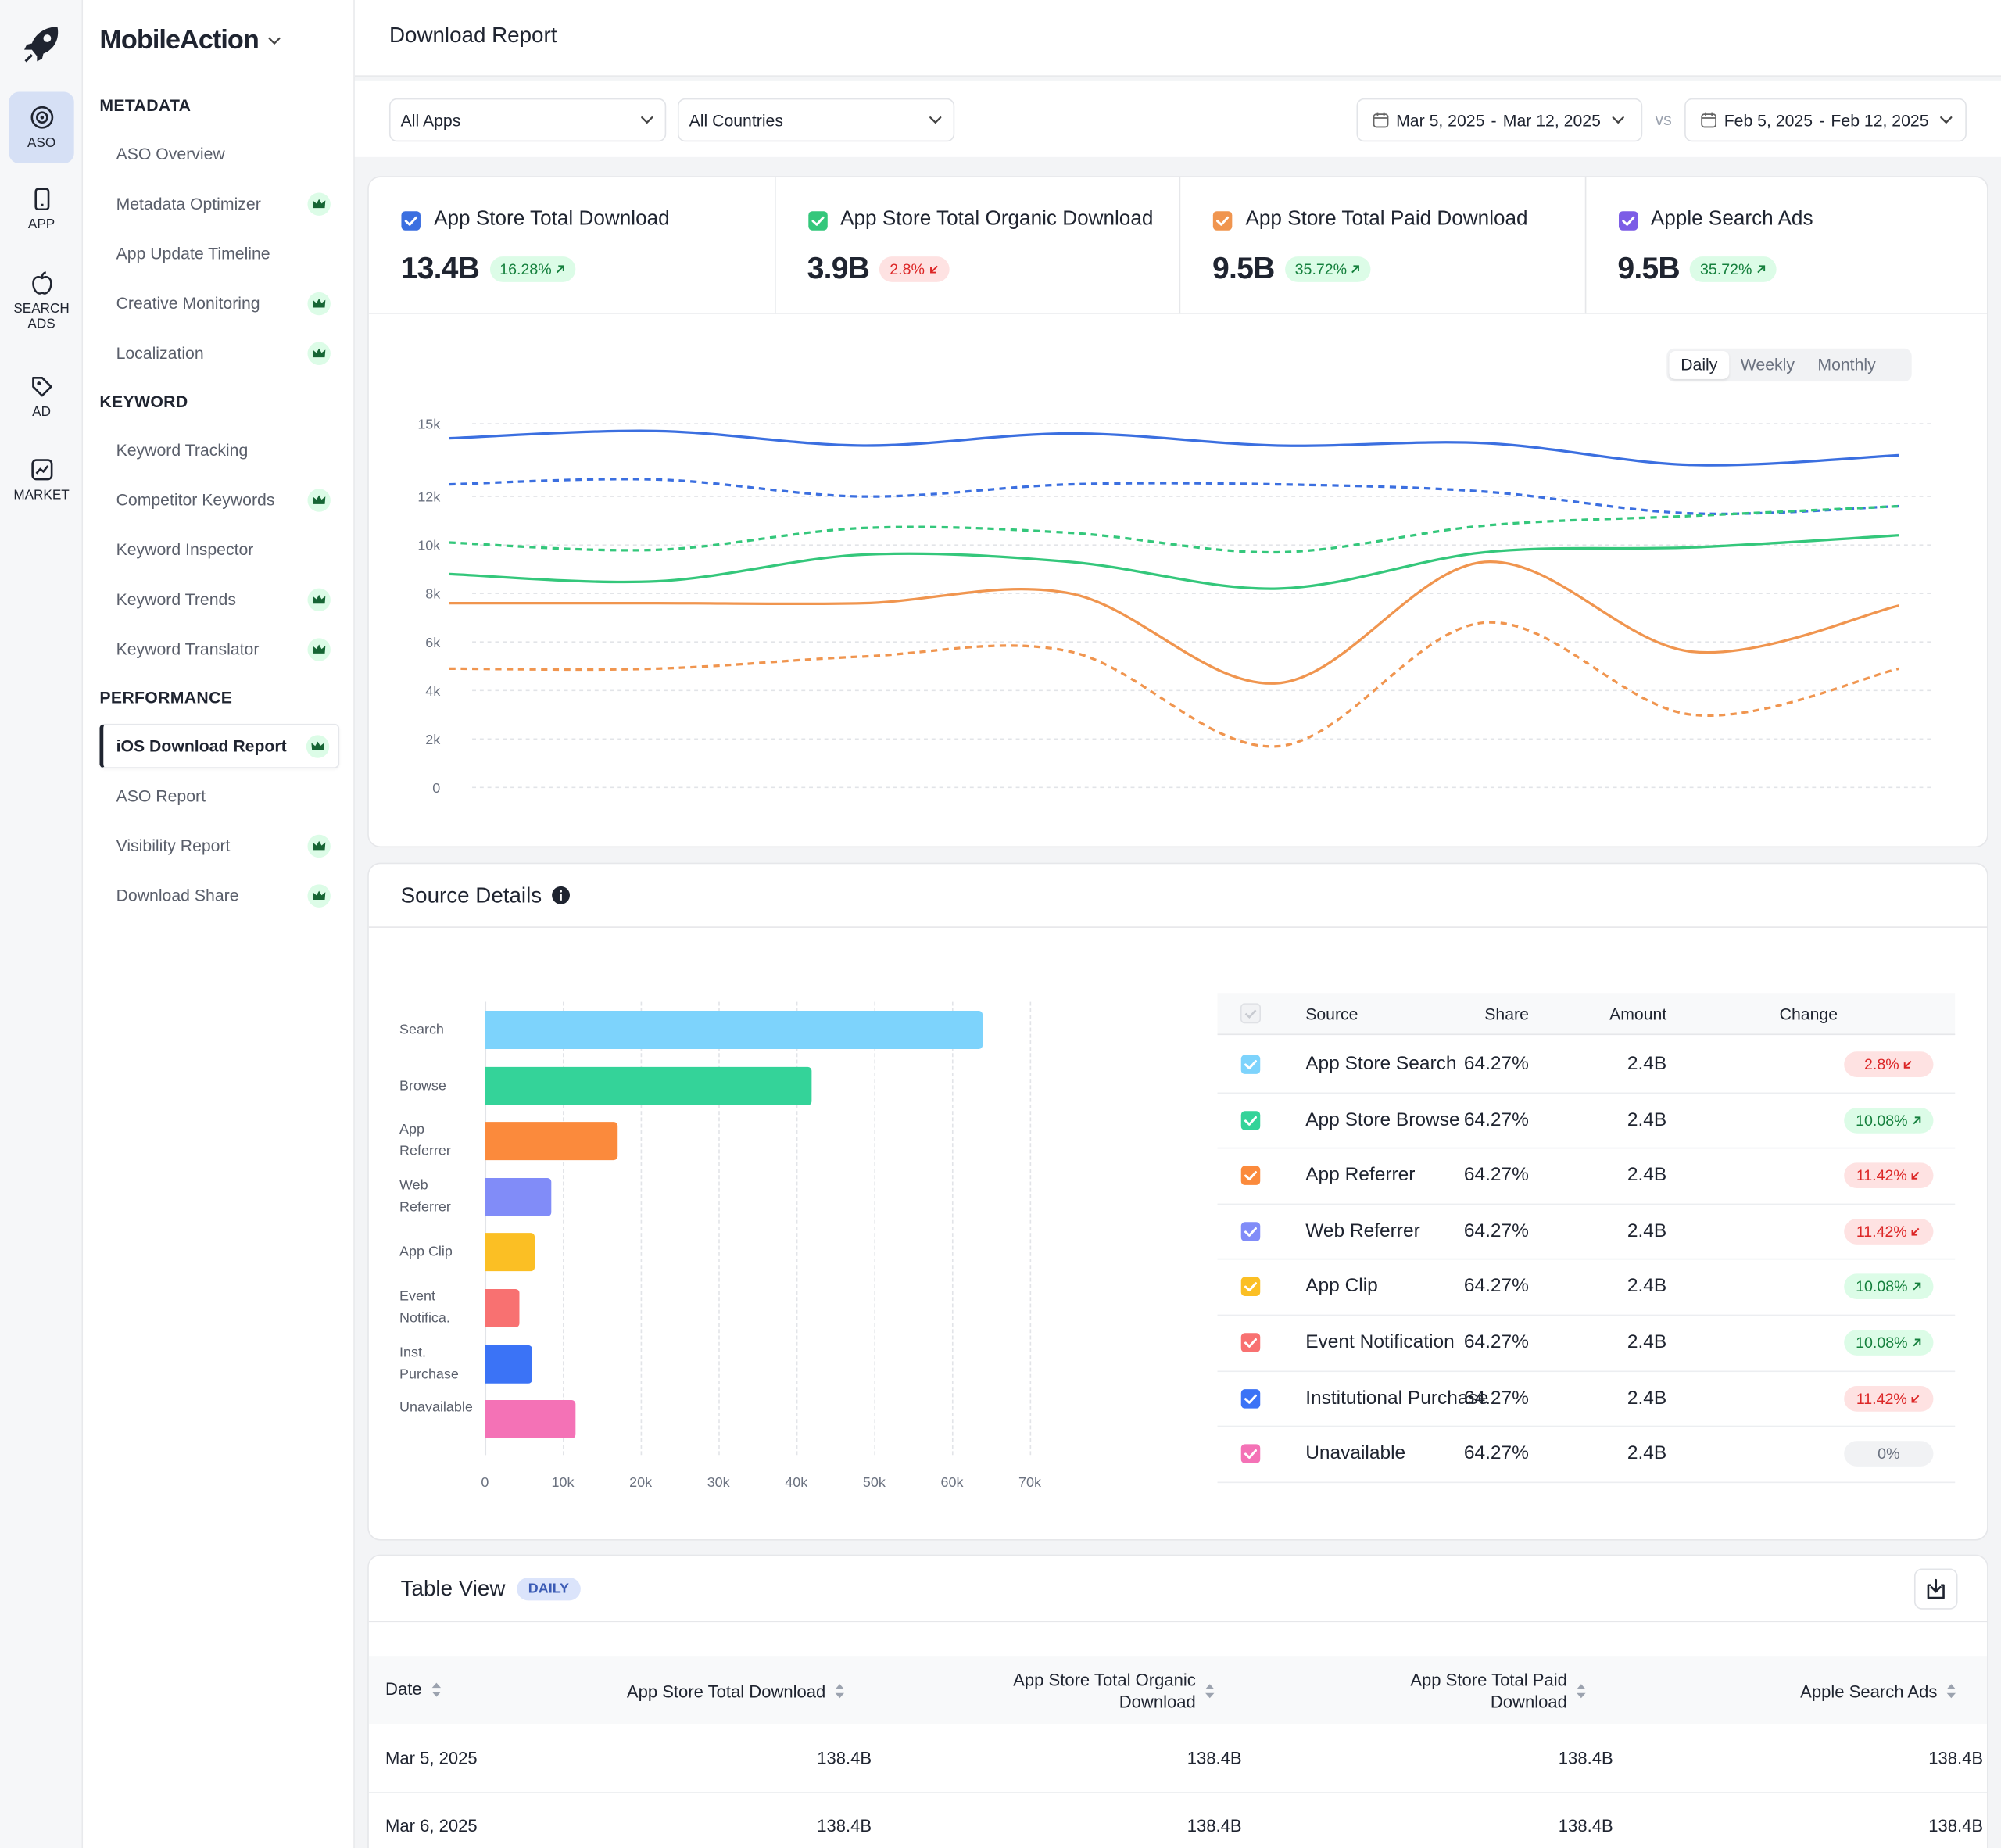  What do you see at coordinates (190, 41) in the screenshot?
I see `brand: MobileAction` at bounding box center [190, 41].